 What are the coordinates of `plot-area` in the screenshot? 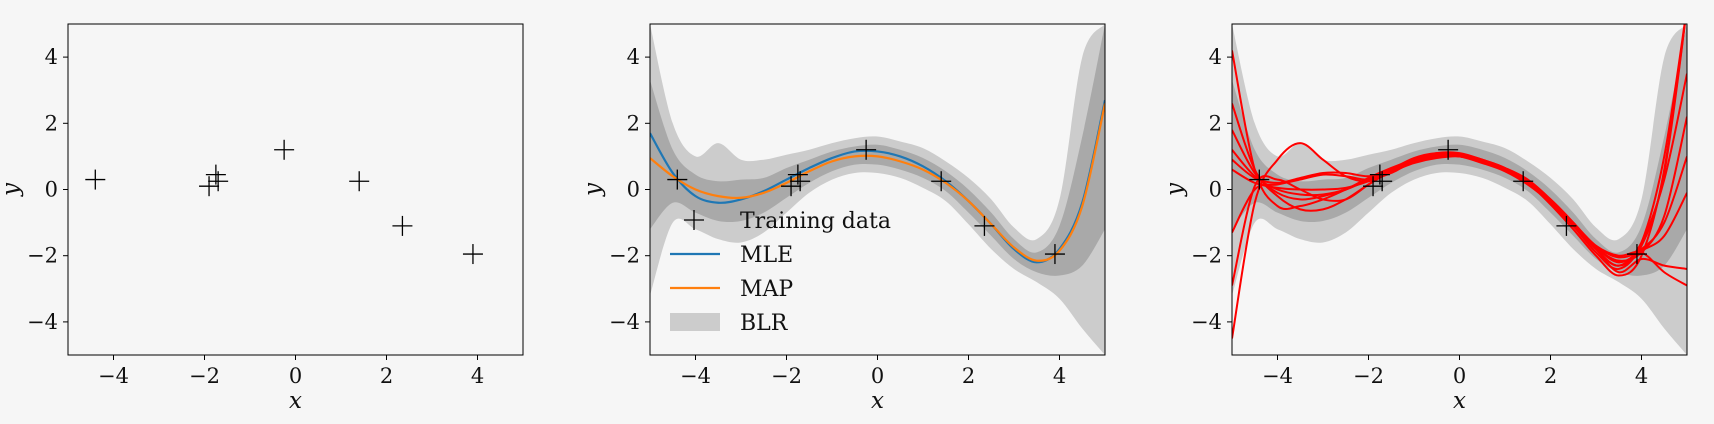 It's located at (284, 202).